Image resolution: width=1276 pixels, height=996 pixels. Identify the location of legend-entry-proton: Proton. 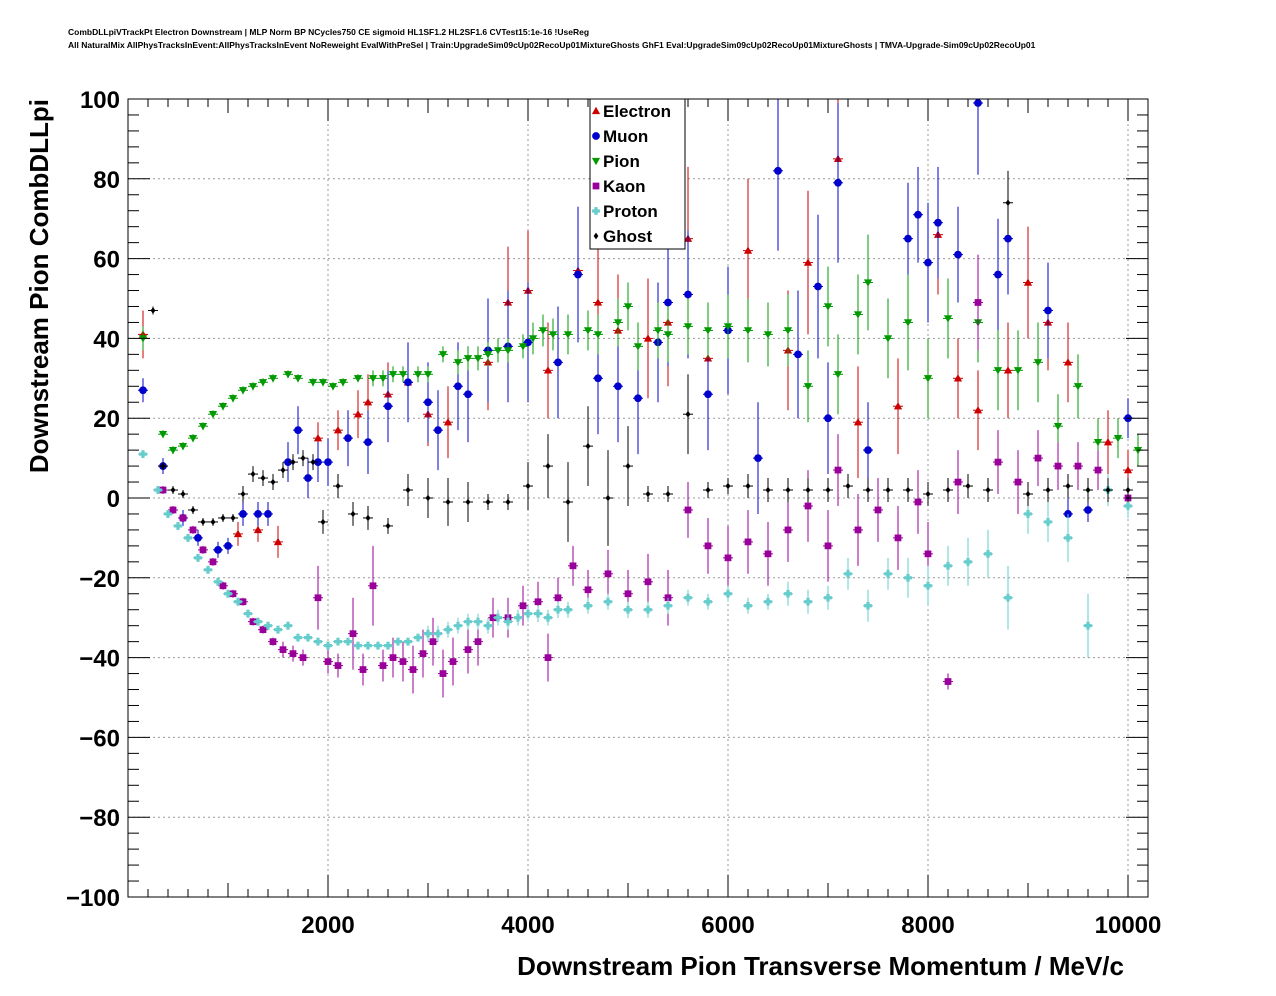
(625, 211).